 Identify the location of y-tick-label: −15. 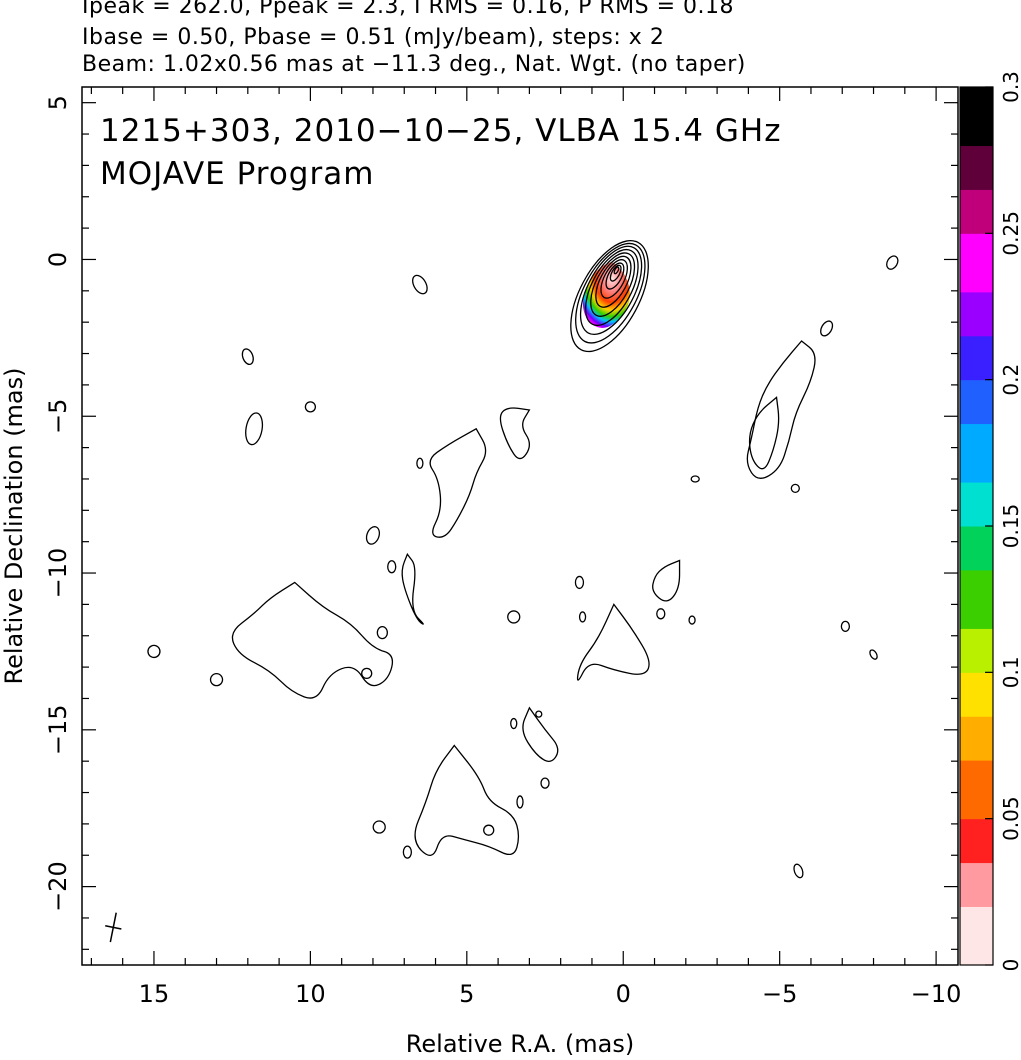
(58, 729).